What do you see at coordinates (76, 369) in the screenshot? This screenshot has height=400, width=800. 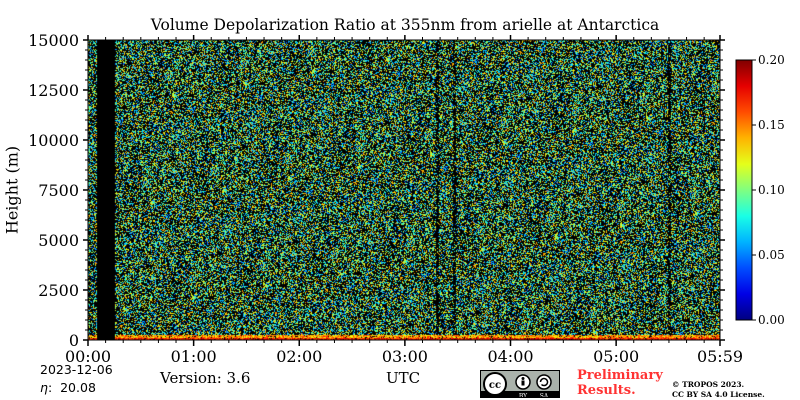 I see `date-label: 2023-12-06` at bounding box center [76, 369].